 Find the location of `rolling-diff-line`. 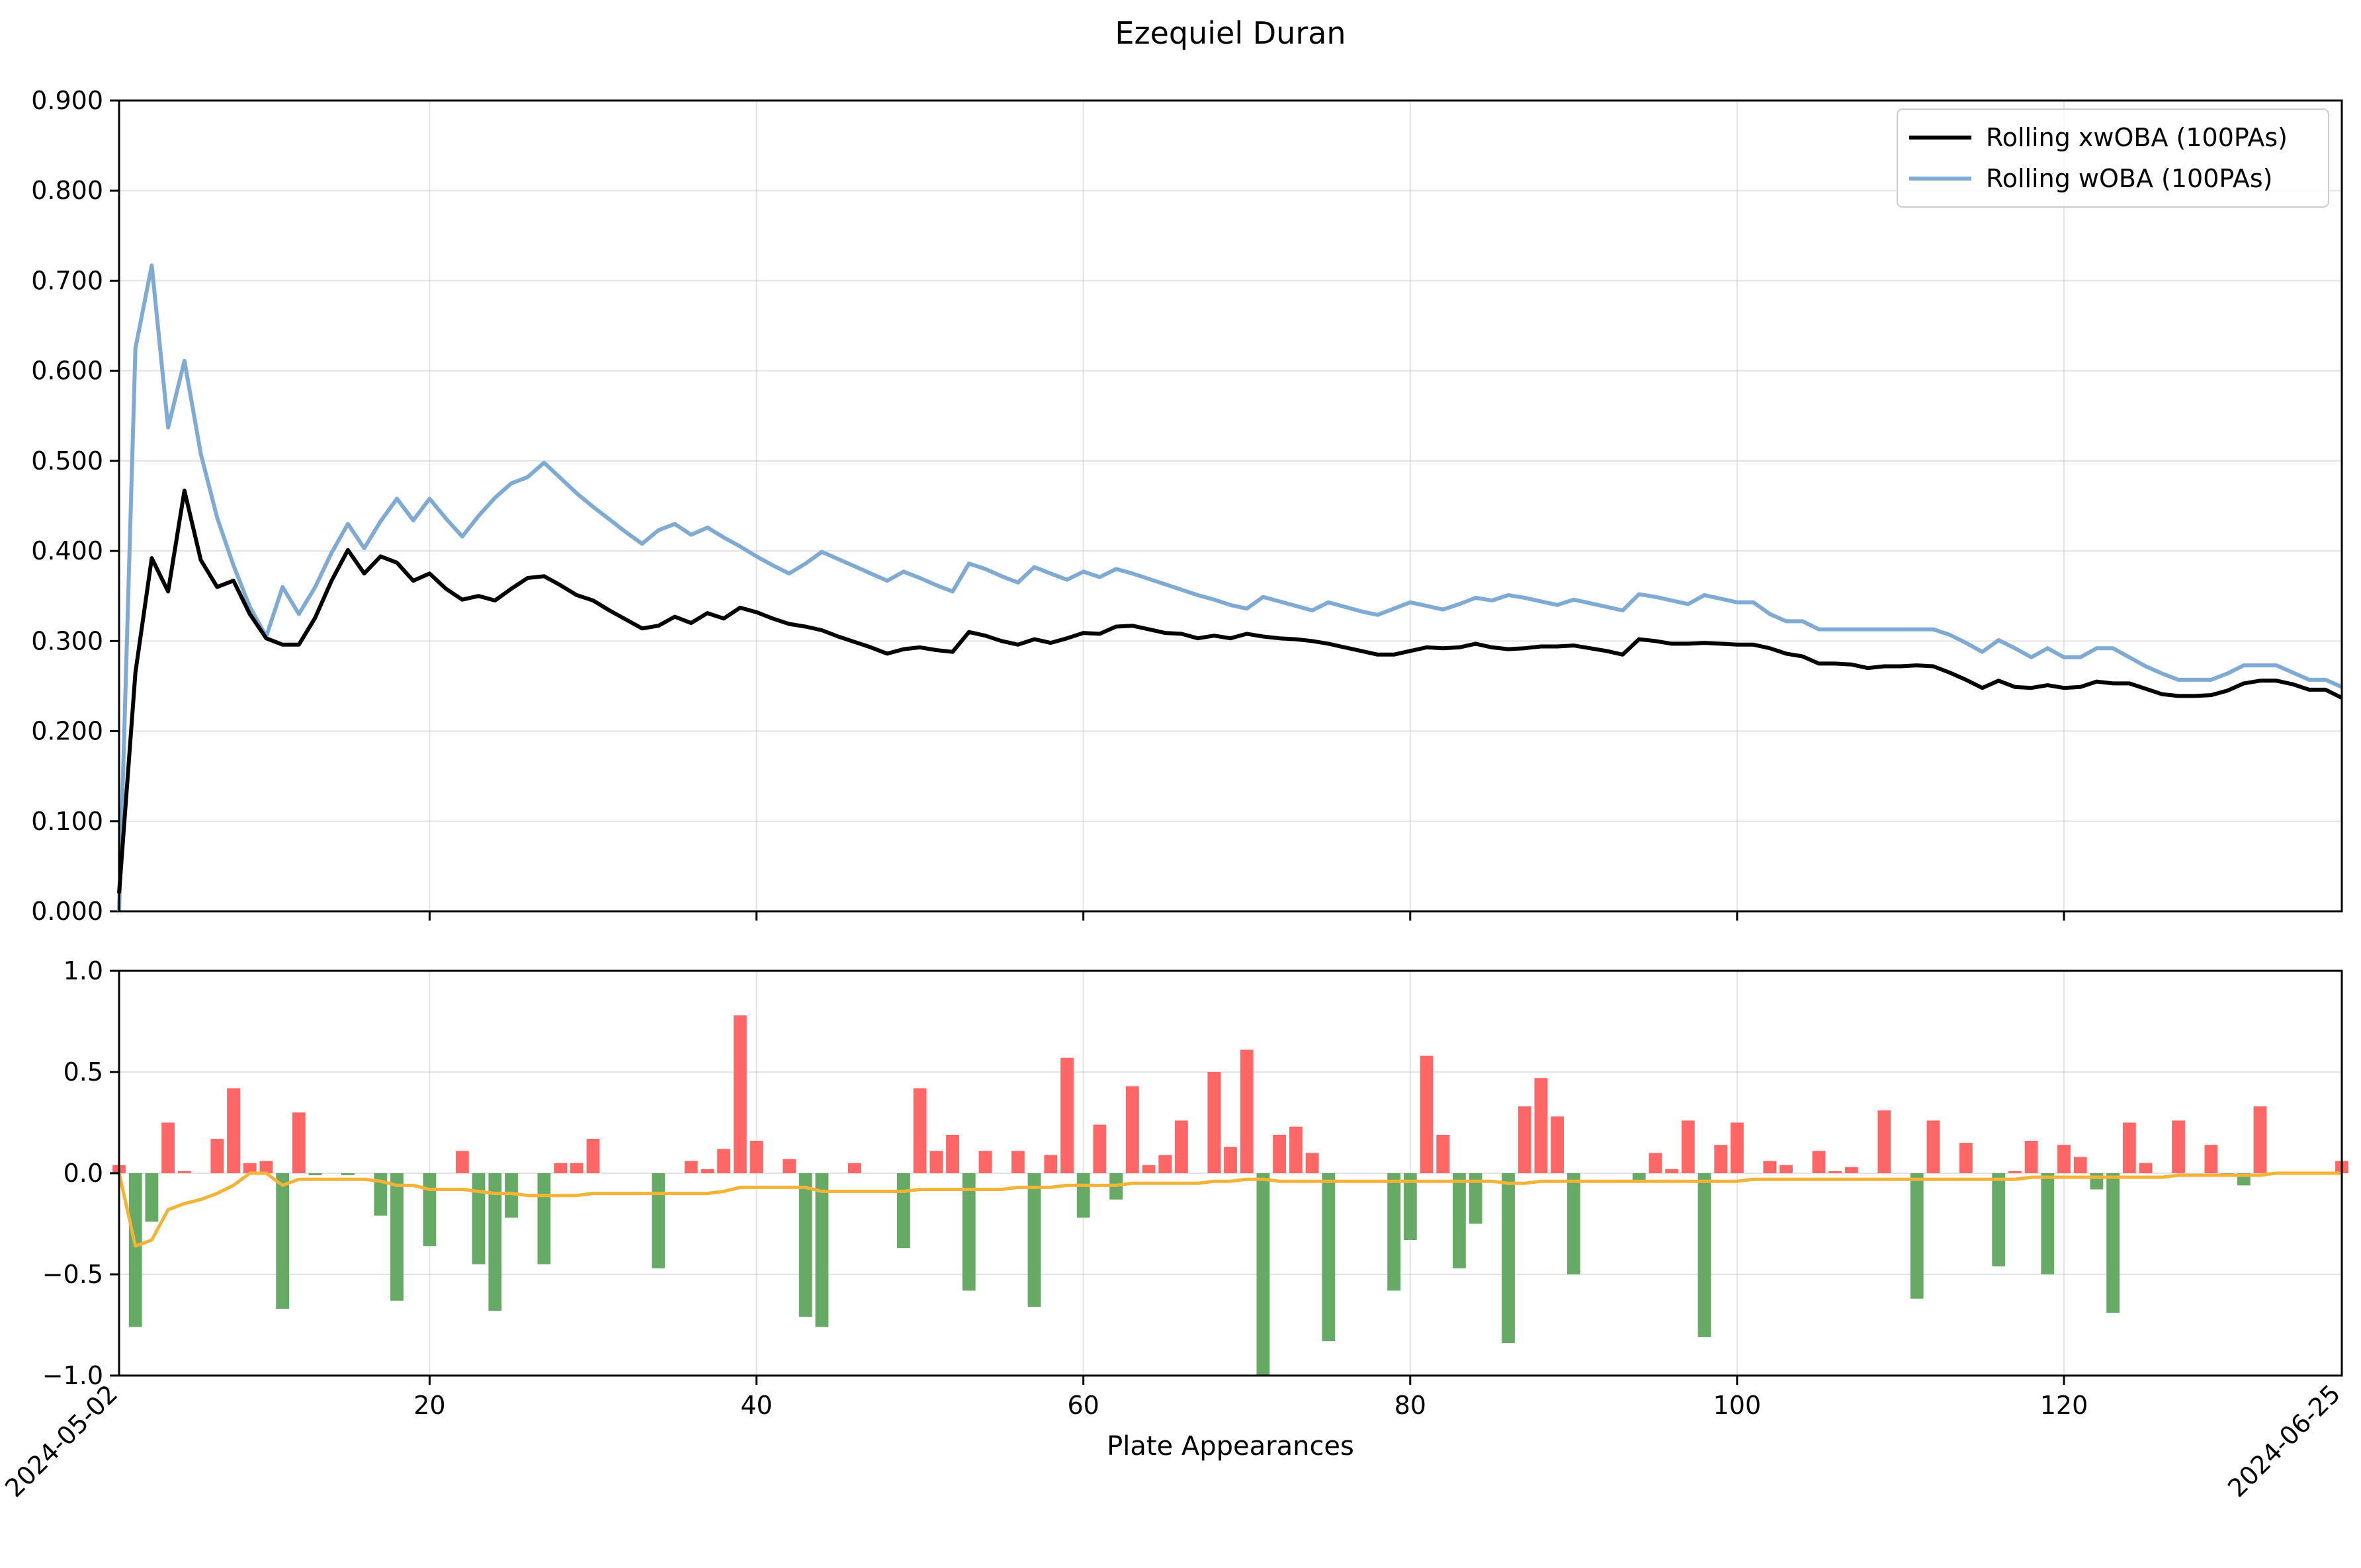

rolling-diff-line is located at coordinates (1229, 1209).